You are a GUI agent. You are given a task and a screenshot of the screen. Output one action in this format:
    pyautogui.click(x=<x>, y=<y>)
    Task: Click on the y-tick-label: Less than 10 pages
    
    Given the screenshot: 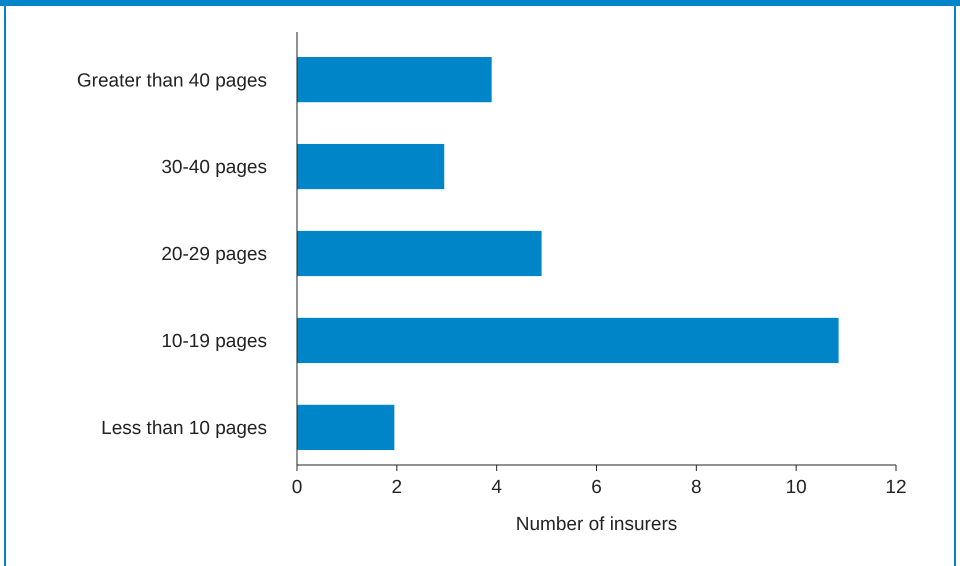 What is the action you would take?
    pyautogui.click(x=184, y=429)
    